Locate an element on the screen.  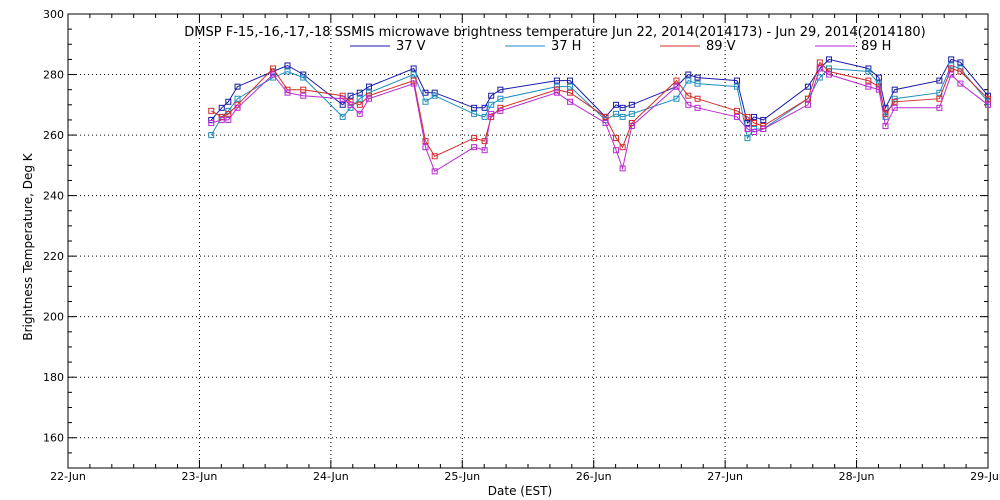
legend: 37 V 37 H 89 V 89 H is located at coordinates (620, 46).